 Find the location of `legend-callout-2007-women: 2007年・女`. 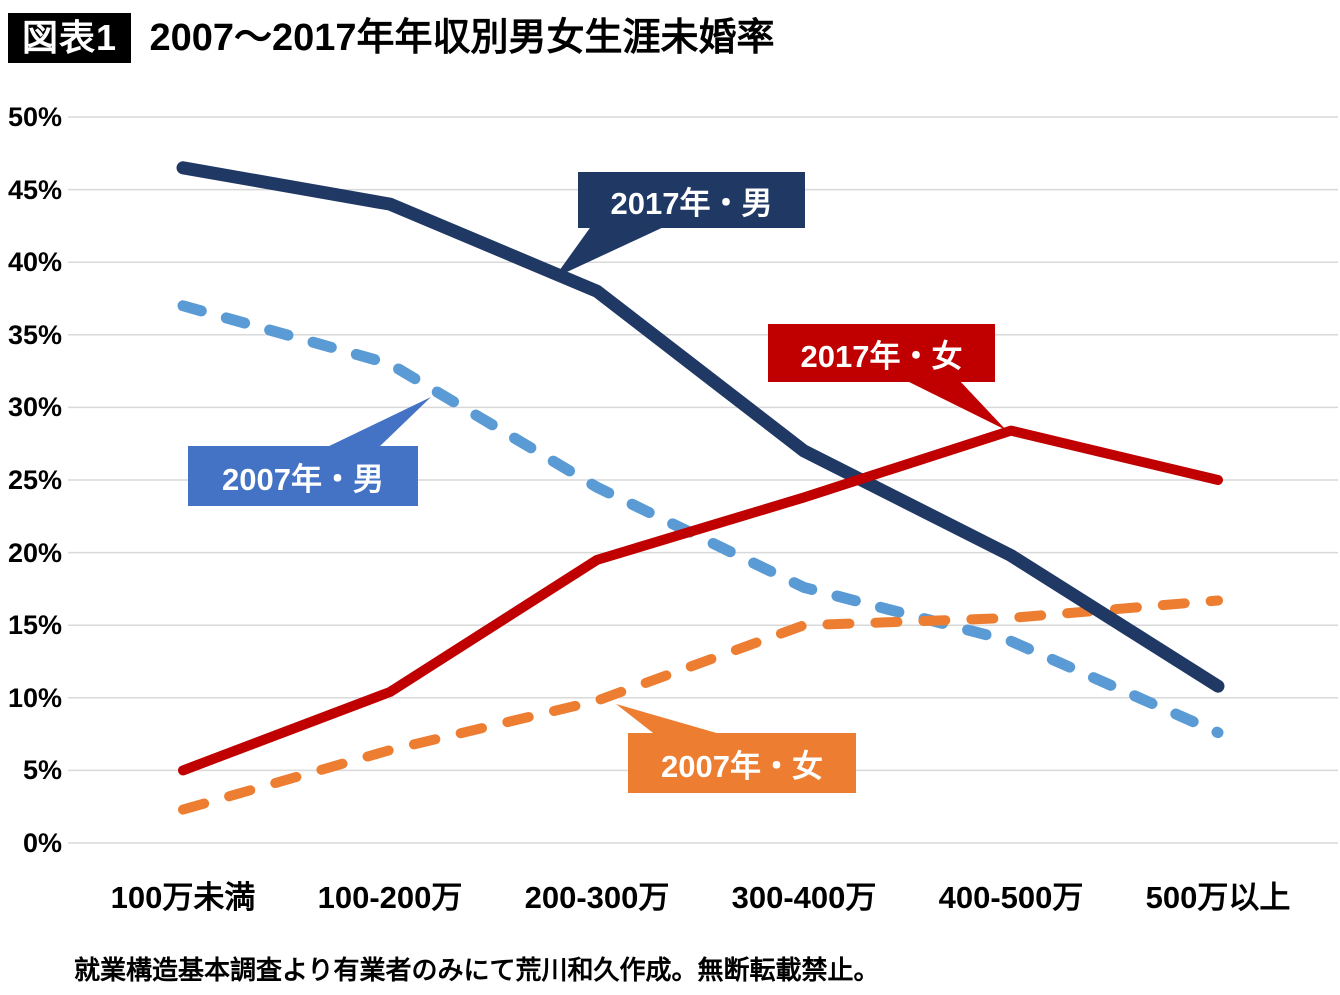

legend-callout-2007-women: 2007年・女 is located at coordinates (742, 763).